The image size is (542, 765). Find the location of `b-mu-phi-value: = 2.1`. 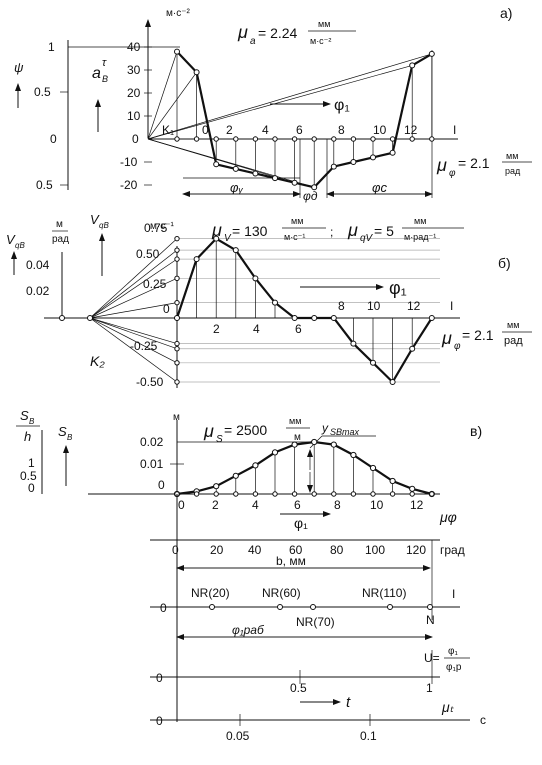

b-mu-phi-value: = 2.1 is located at coordinates (478, 335).